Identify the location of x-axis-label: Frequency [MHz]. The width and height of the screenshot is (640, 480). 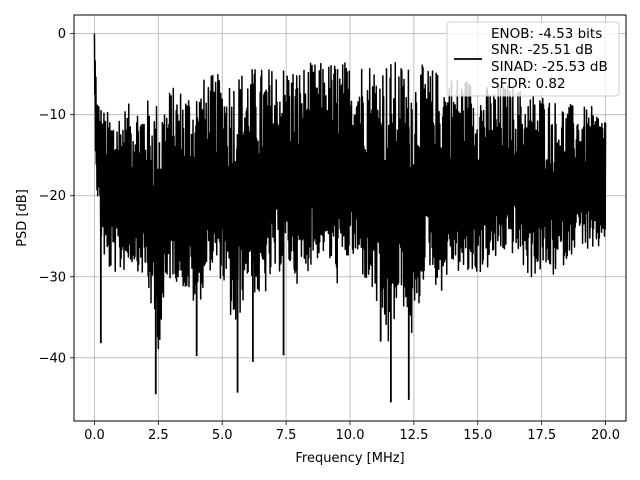
(349, 458).